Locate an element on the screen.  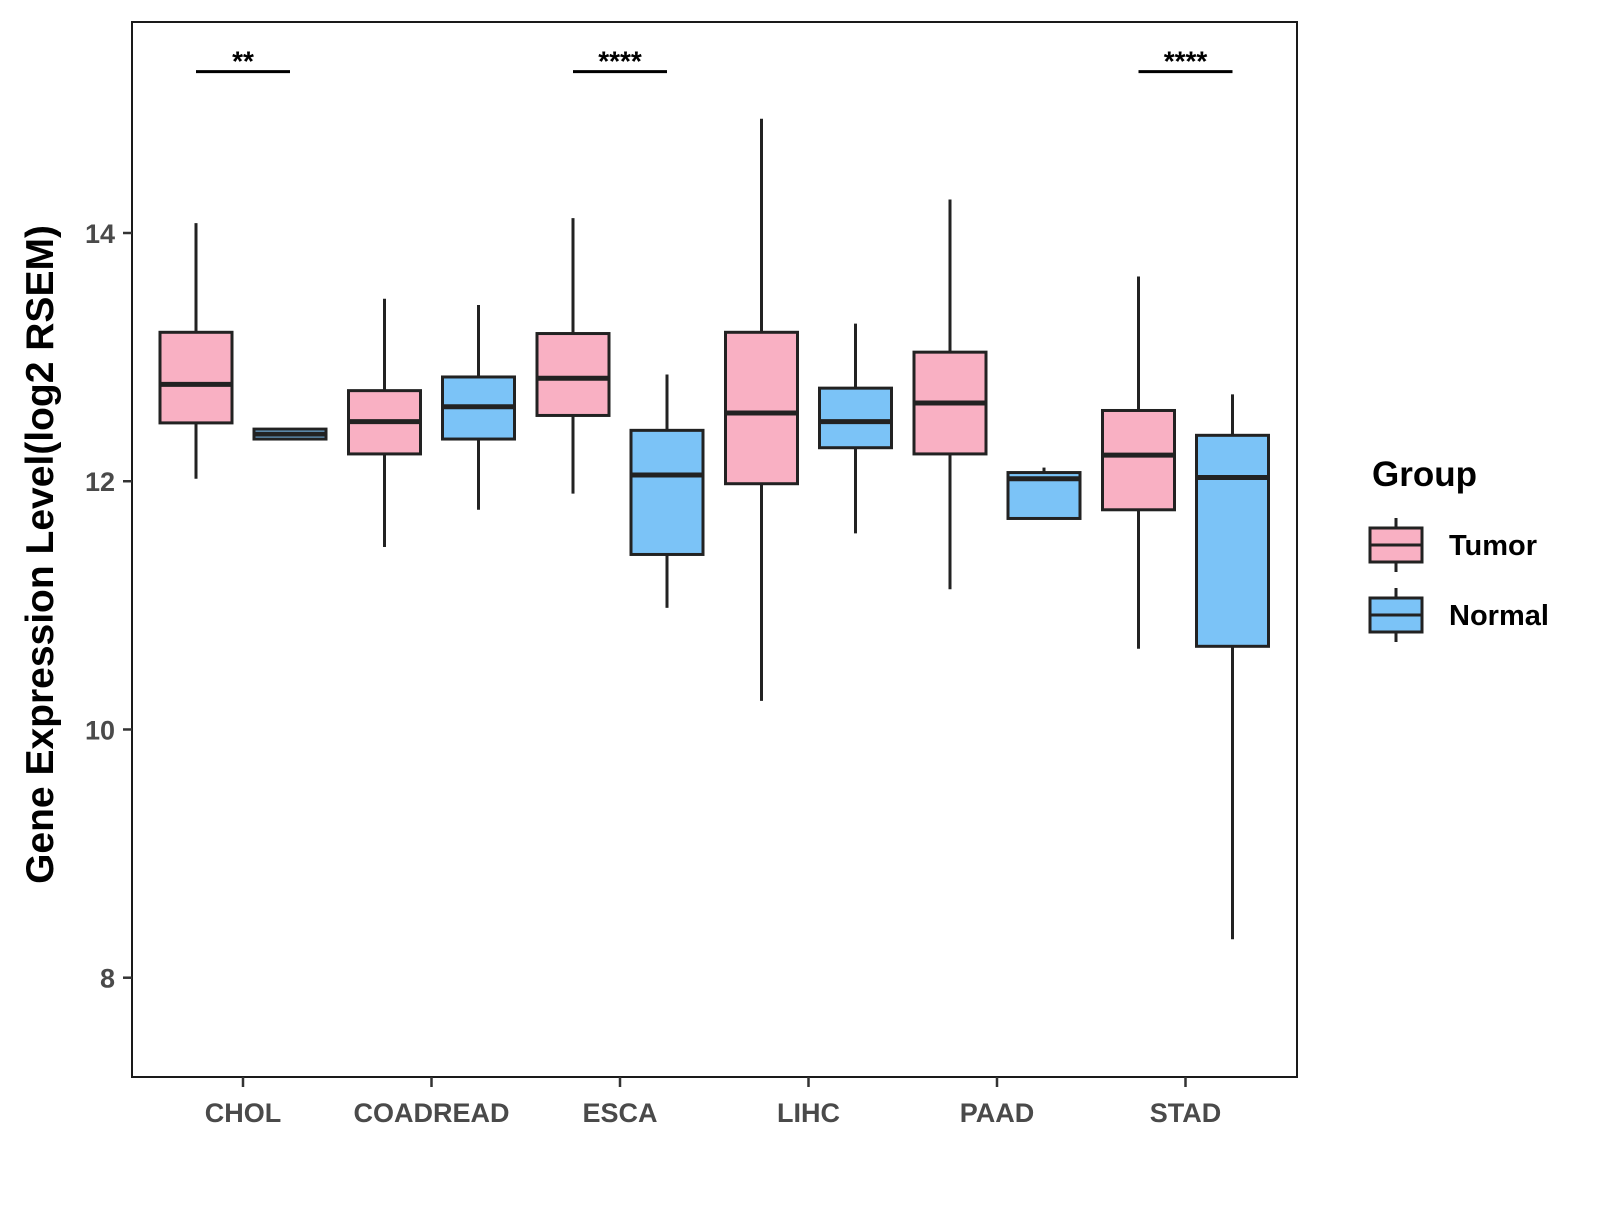
box-normal-paad is located at coordinates (1044, 493).